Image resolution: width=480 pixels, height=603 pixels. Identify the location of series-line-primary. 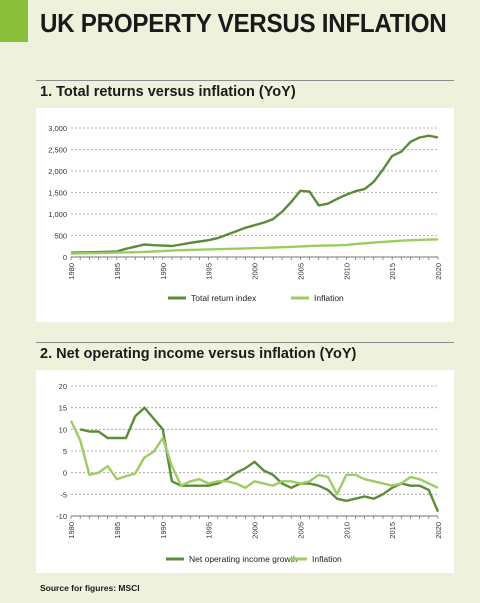
(259, 459).